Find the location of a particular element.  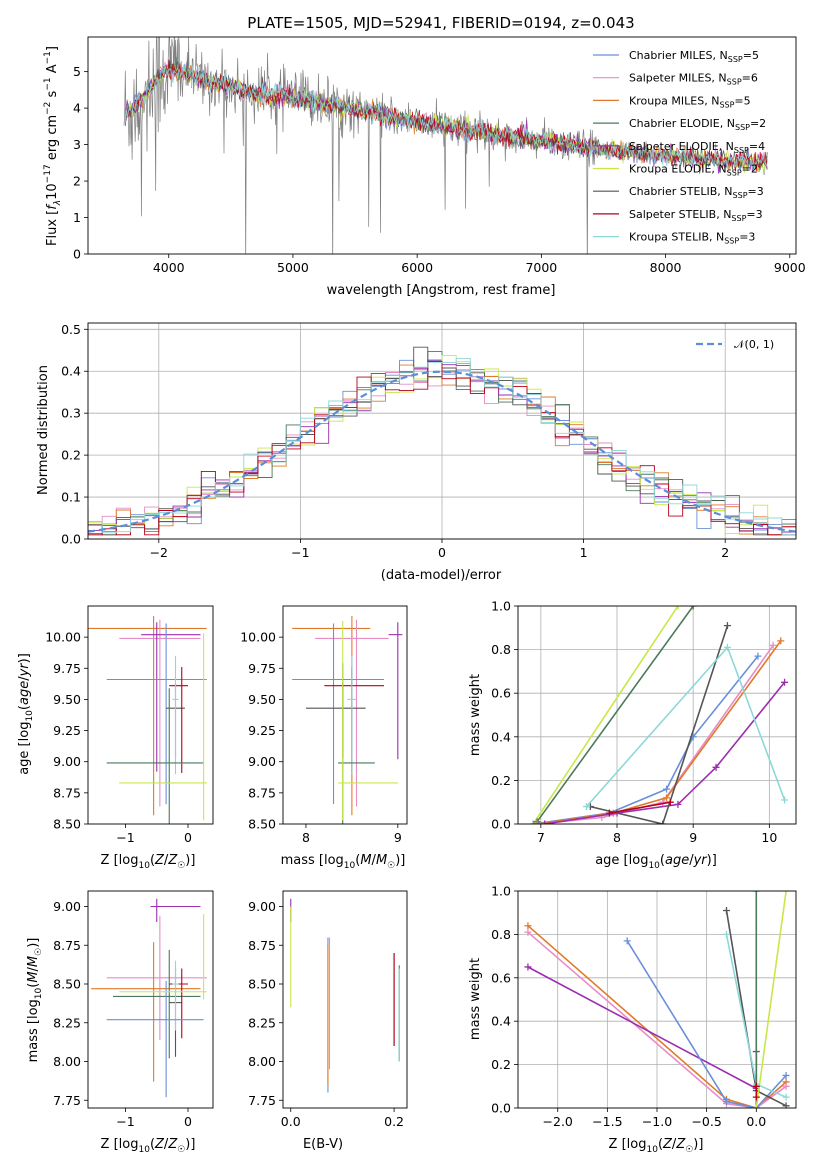

mass_vs_Z-frame is located at coordinates (150, 999).